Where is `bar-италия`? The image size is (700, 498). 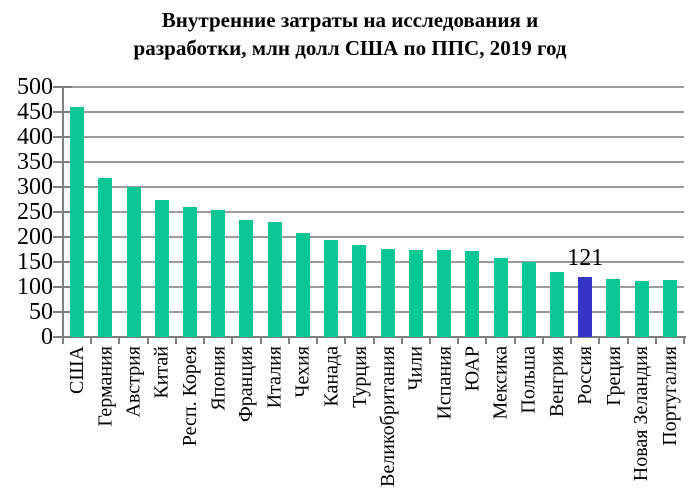 bar-италия is located at coordinates (274, 279).